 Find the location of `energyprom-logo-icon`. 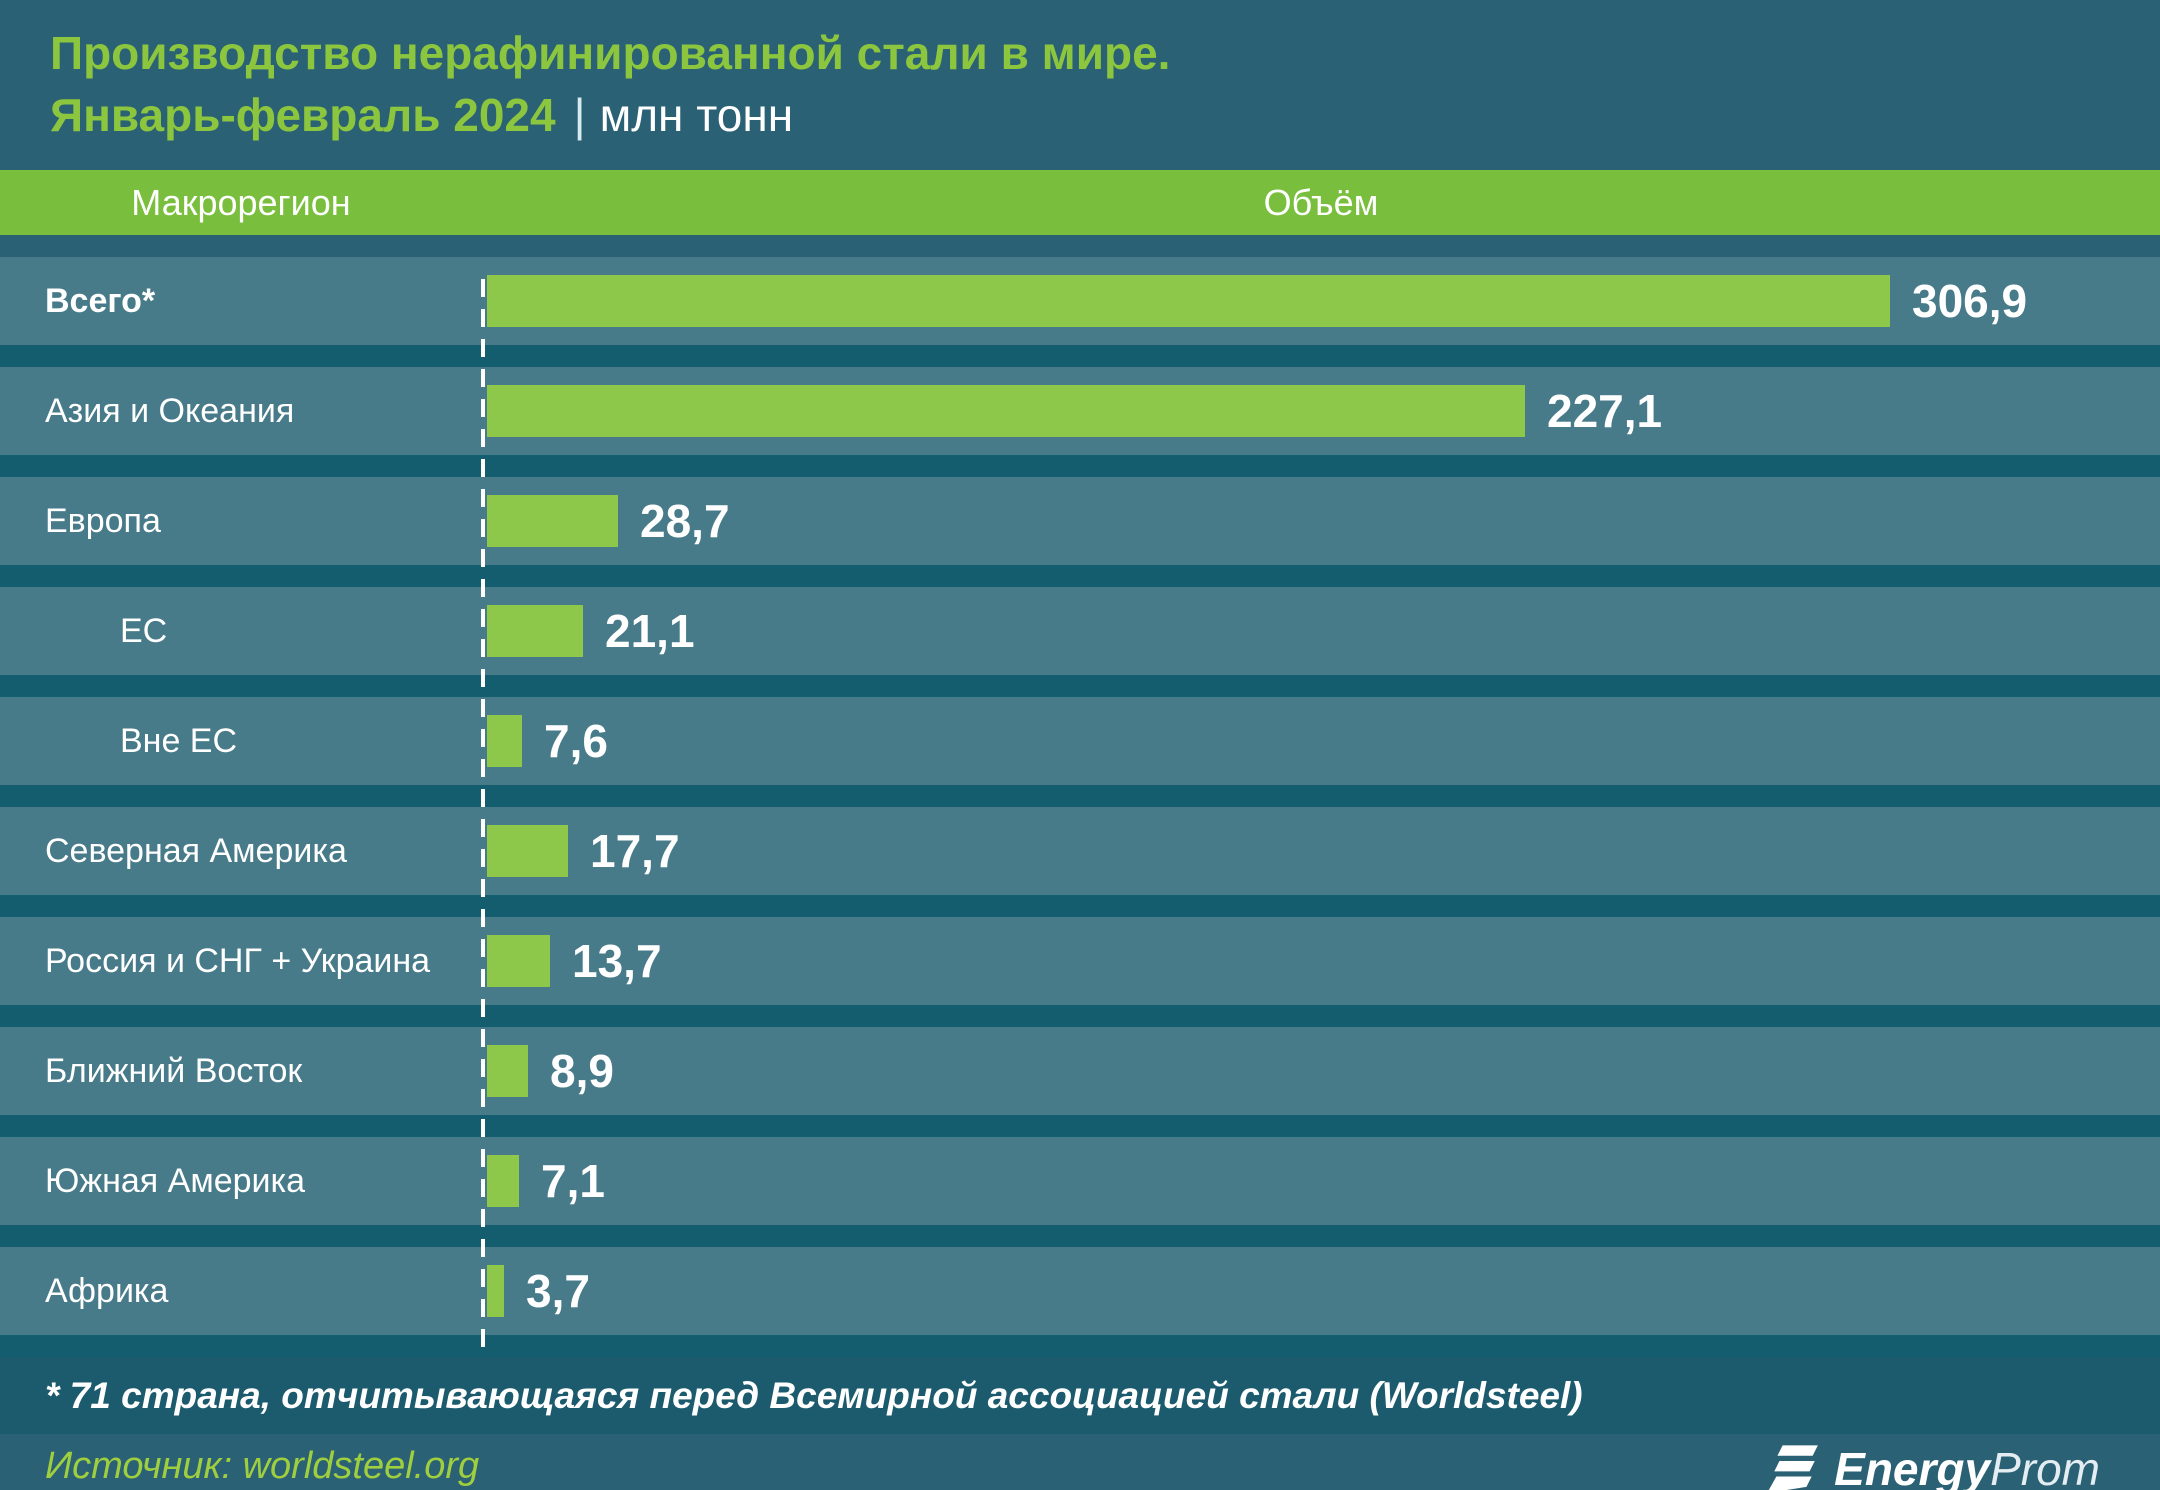

energyprom-logo-icon is located at coordinates (1793, 1467).